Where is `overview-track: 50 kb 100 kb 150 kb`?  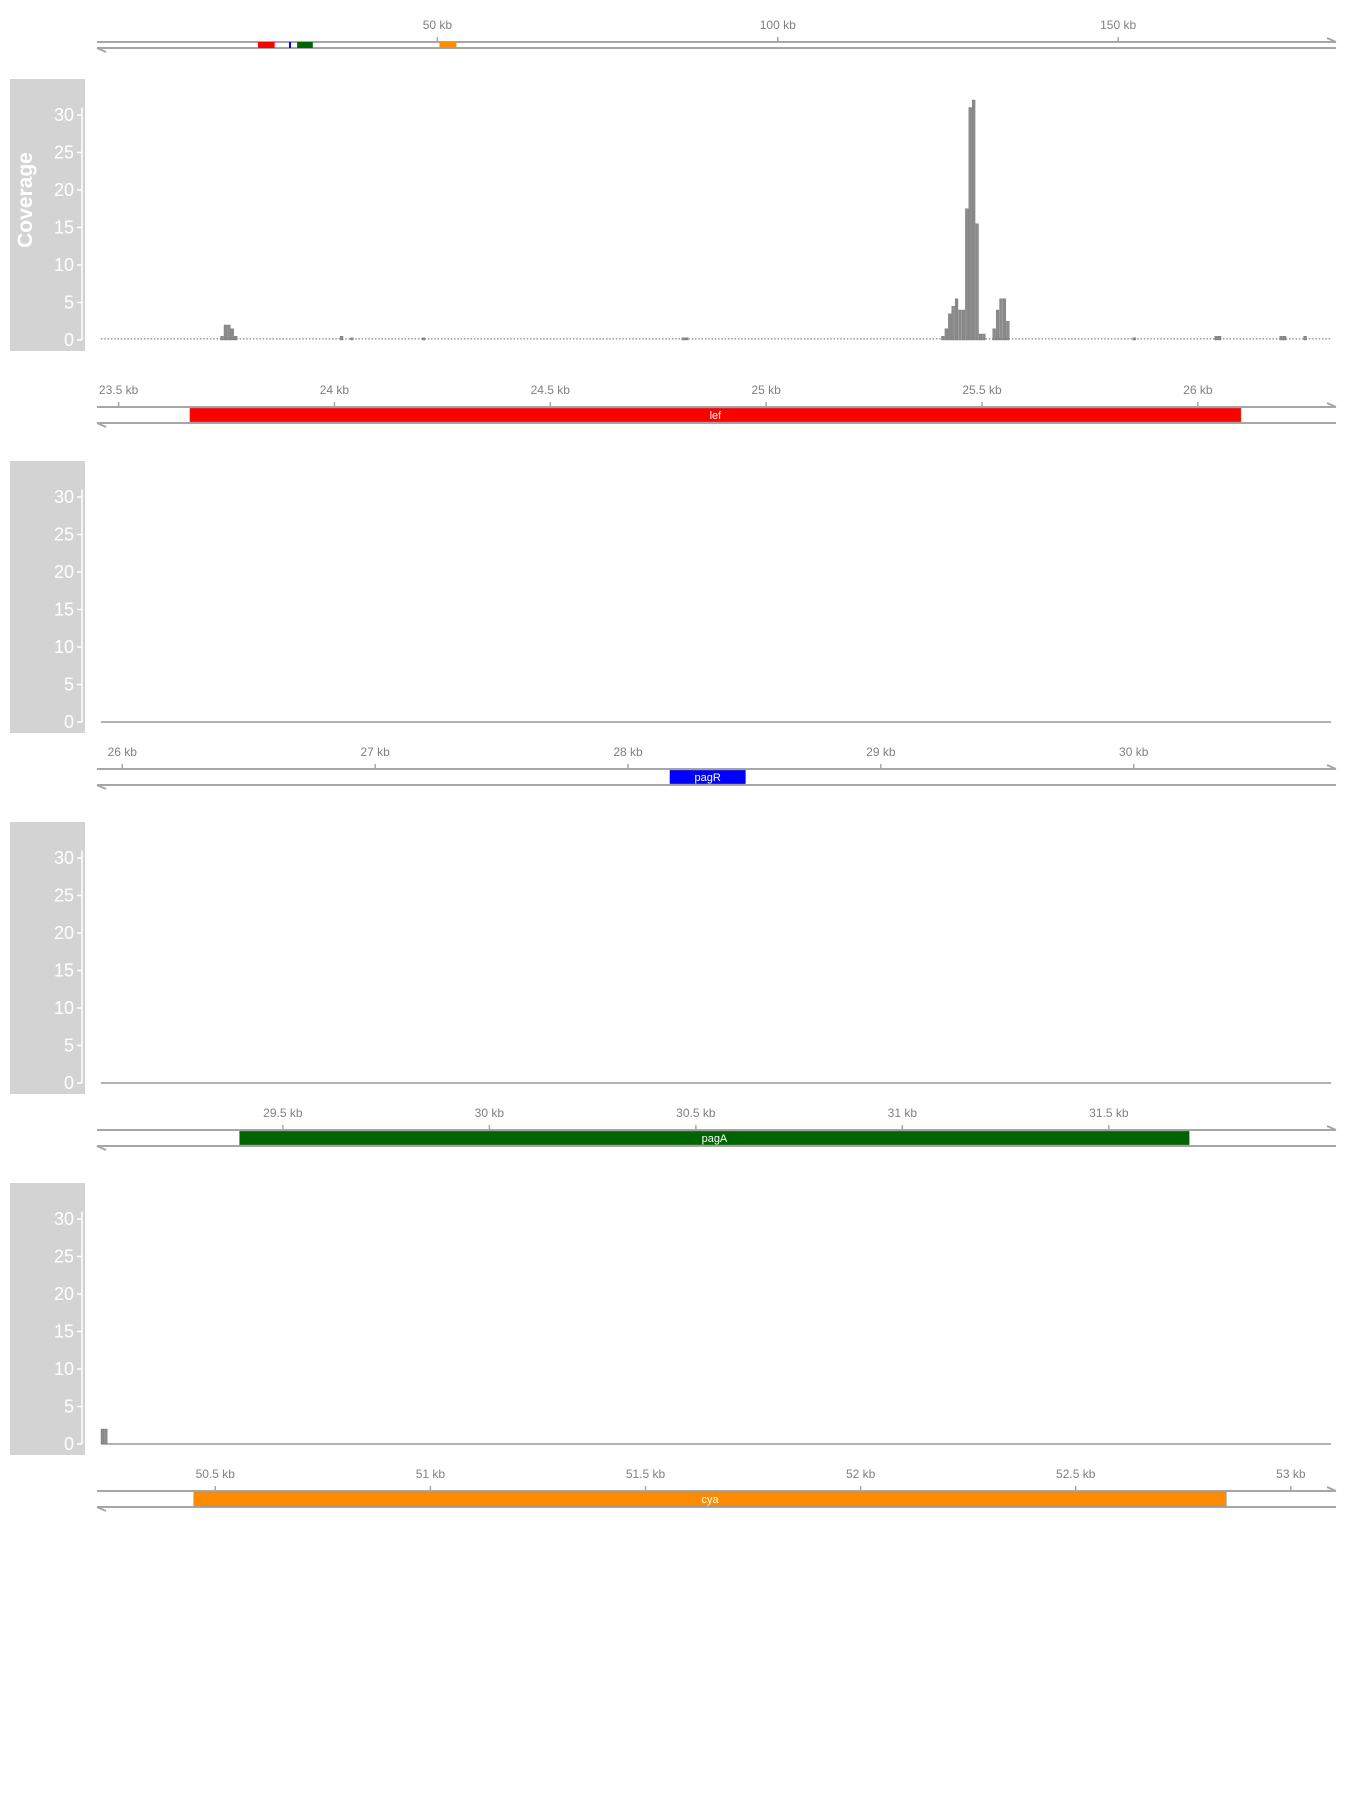 overview-track: 50 kb 100 kb 150 kb is located at coordinates (716, 35).